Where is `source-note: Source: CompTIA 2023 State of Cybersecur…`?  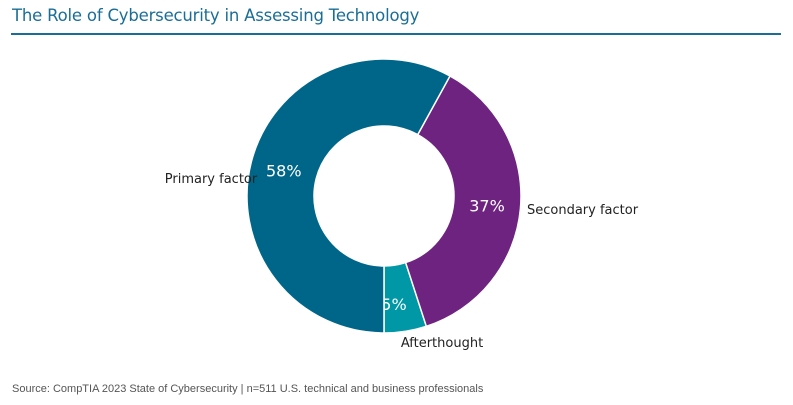
source-note: Source: CompTIA 2023 State of Cybersecur… is located at coordinates (248, 389).